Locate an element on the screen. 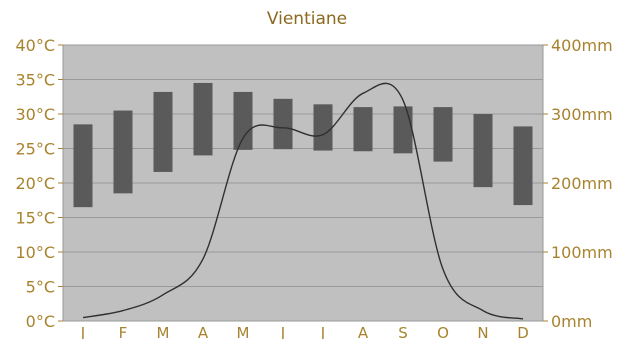  month-label: S is located at coordinates (403, 331).